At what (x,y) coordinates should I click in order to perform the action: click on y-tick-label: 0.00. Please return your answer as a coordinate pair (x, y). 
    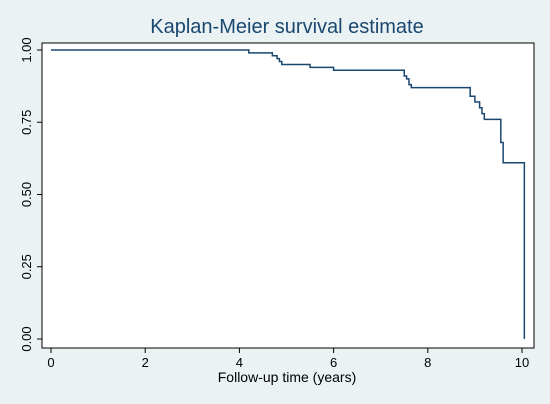
    Looking at the image, I should click on (26, 338).